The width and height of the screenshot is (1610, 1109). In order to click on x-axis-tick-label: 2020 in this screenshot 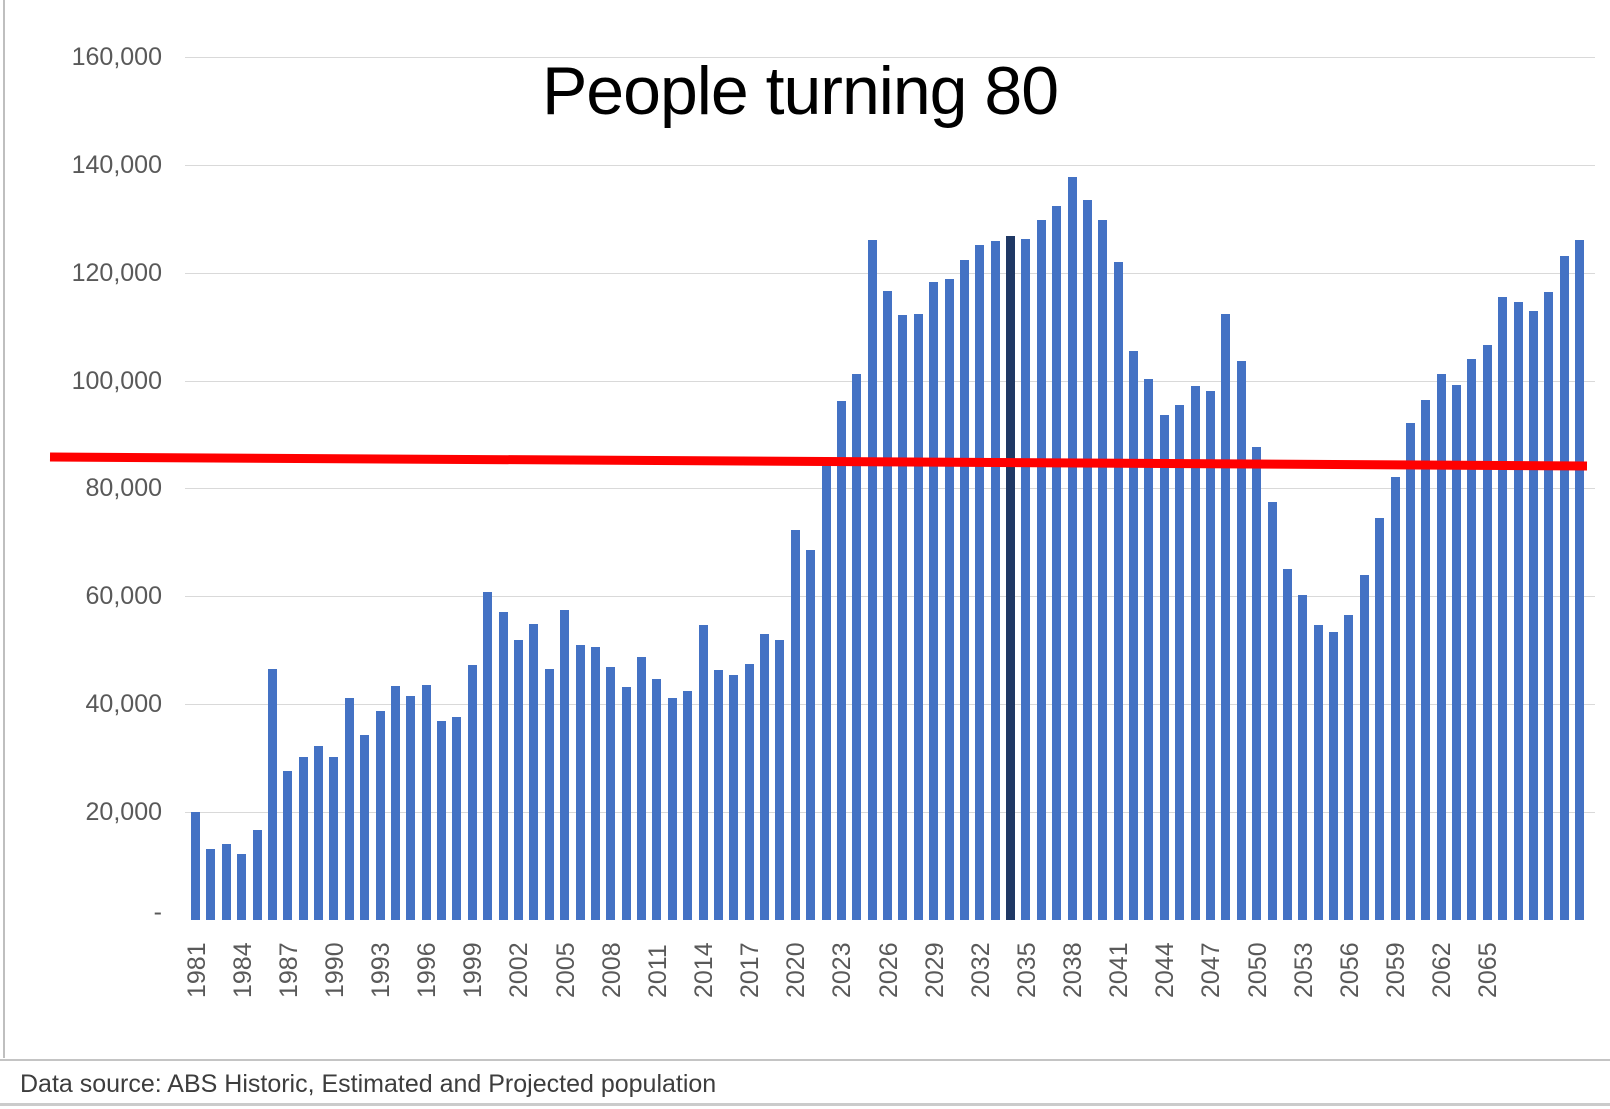, I will do `click(796, 970)`.